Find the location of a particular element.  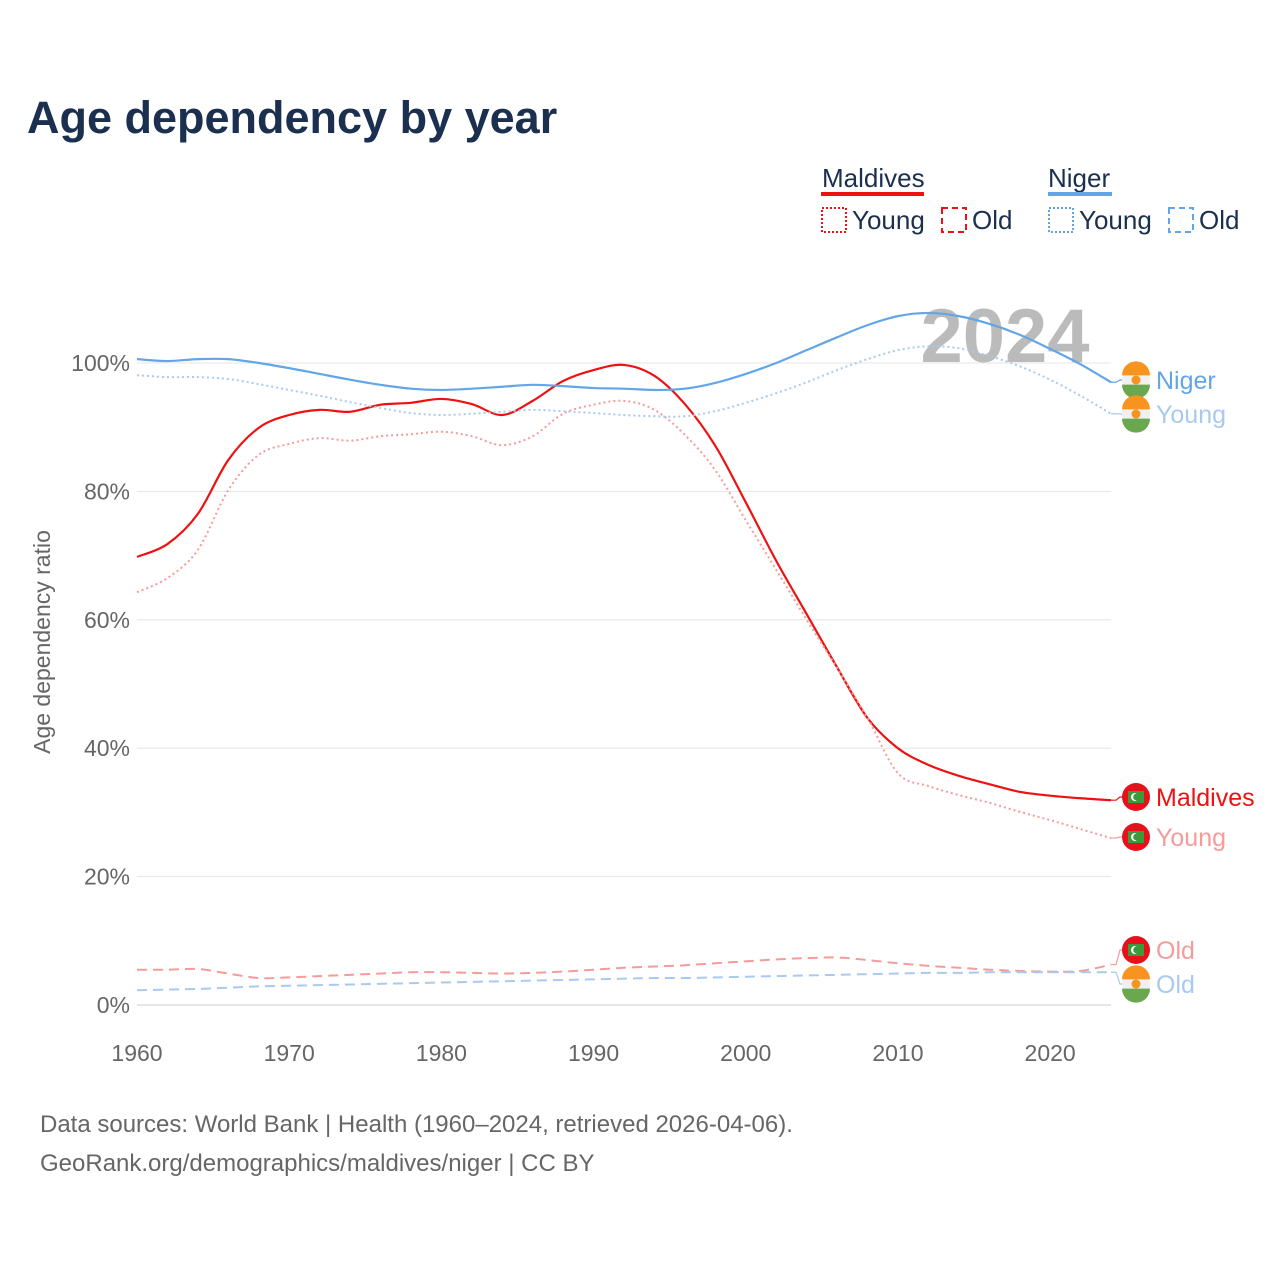

series-line-niger-young is located at coordinates (624, 381).